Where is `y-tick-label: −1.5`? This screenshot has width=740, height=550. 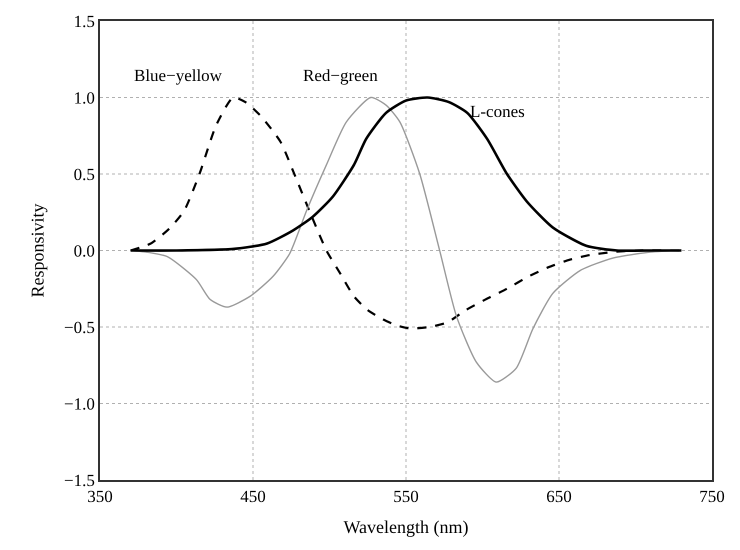 y-tick-label: −1.5 is located at coordinates (79, 480).